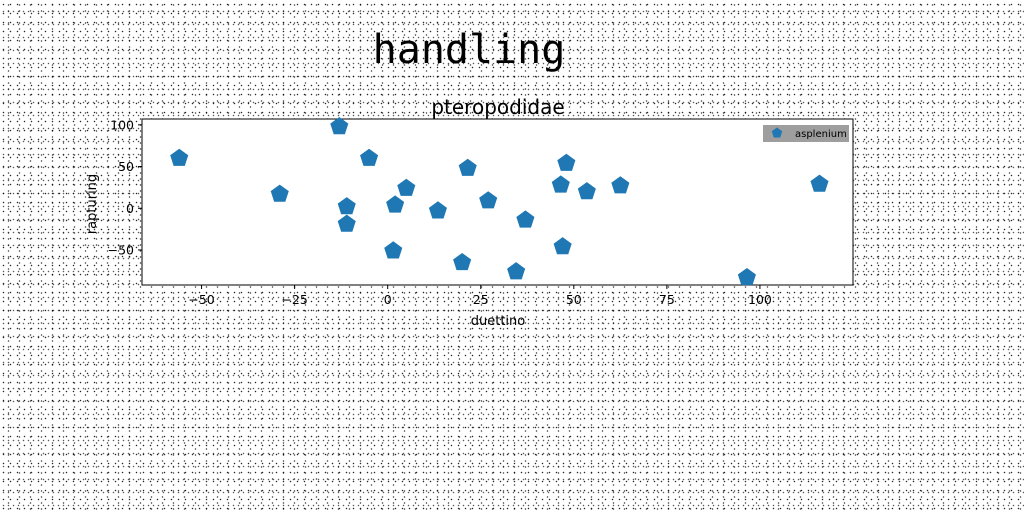  I want to click on x-tick-label: 100, so click(760, 299).